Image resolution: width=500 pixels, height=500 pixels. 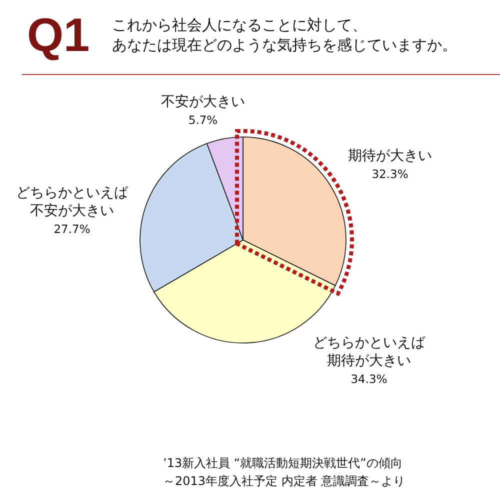 What do you see at coordinates (369, 379) in the screenshot?
I see `data-label: 34.3%` at bounding box center [369, 379].